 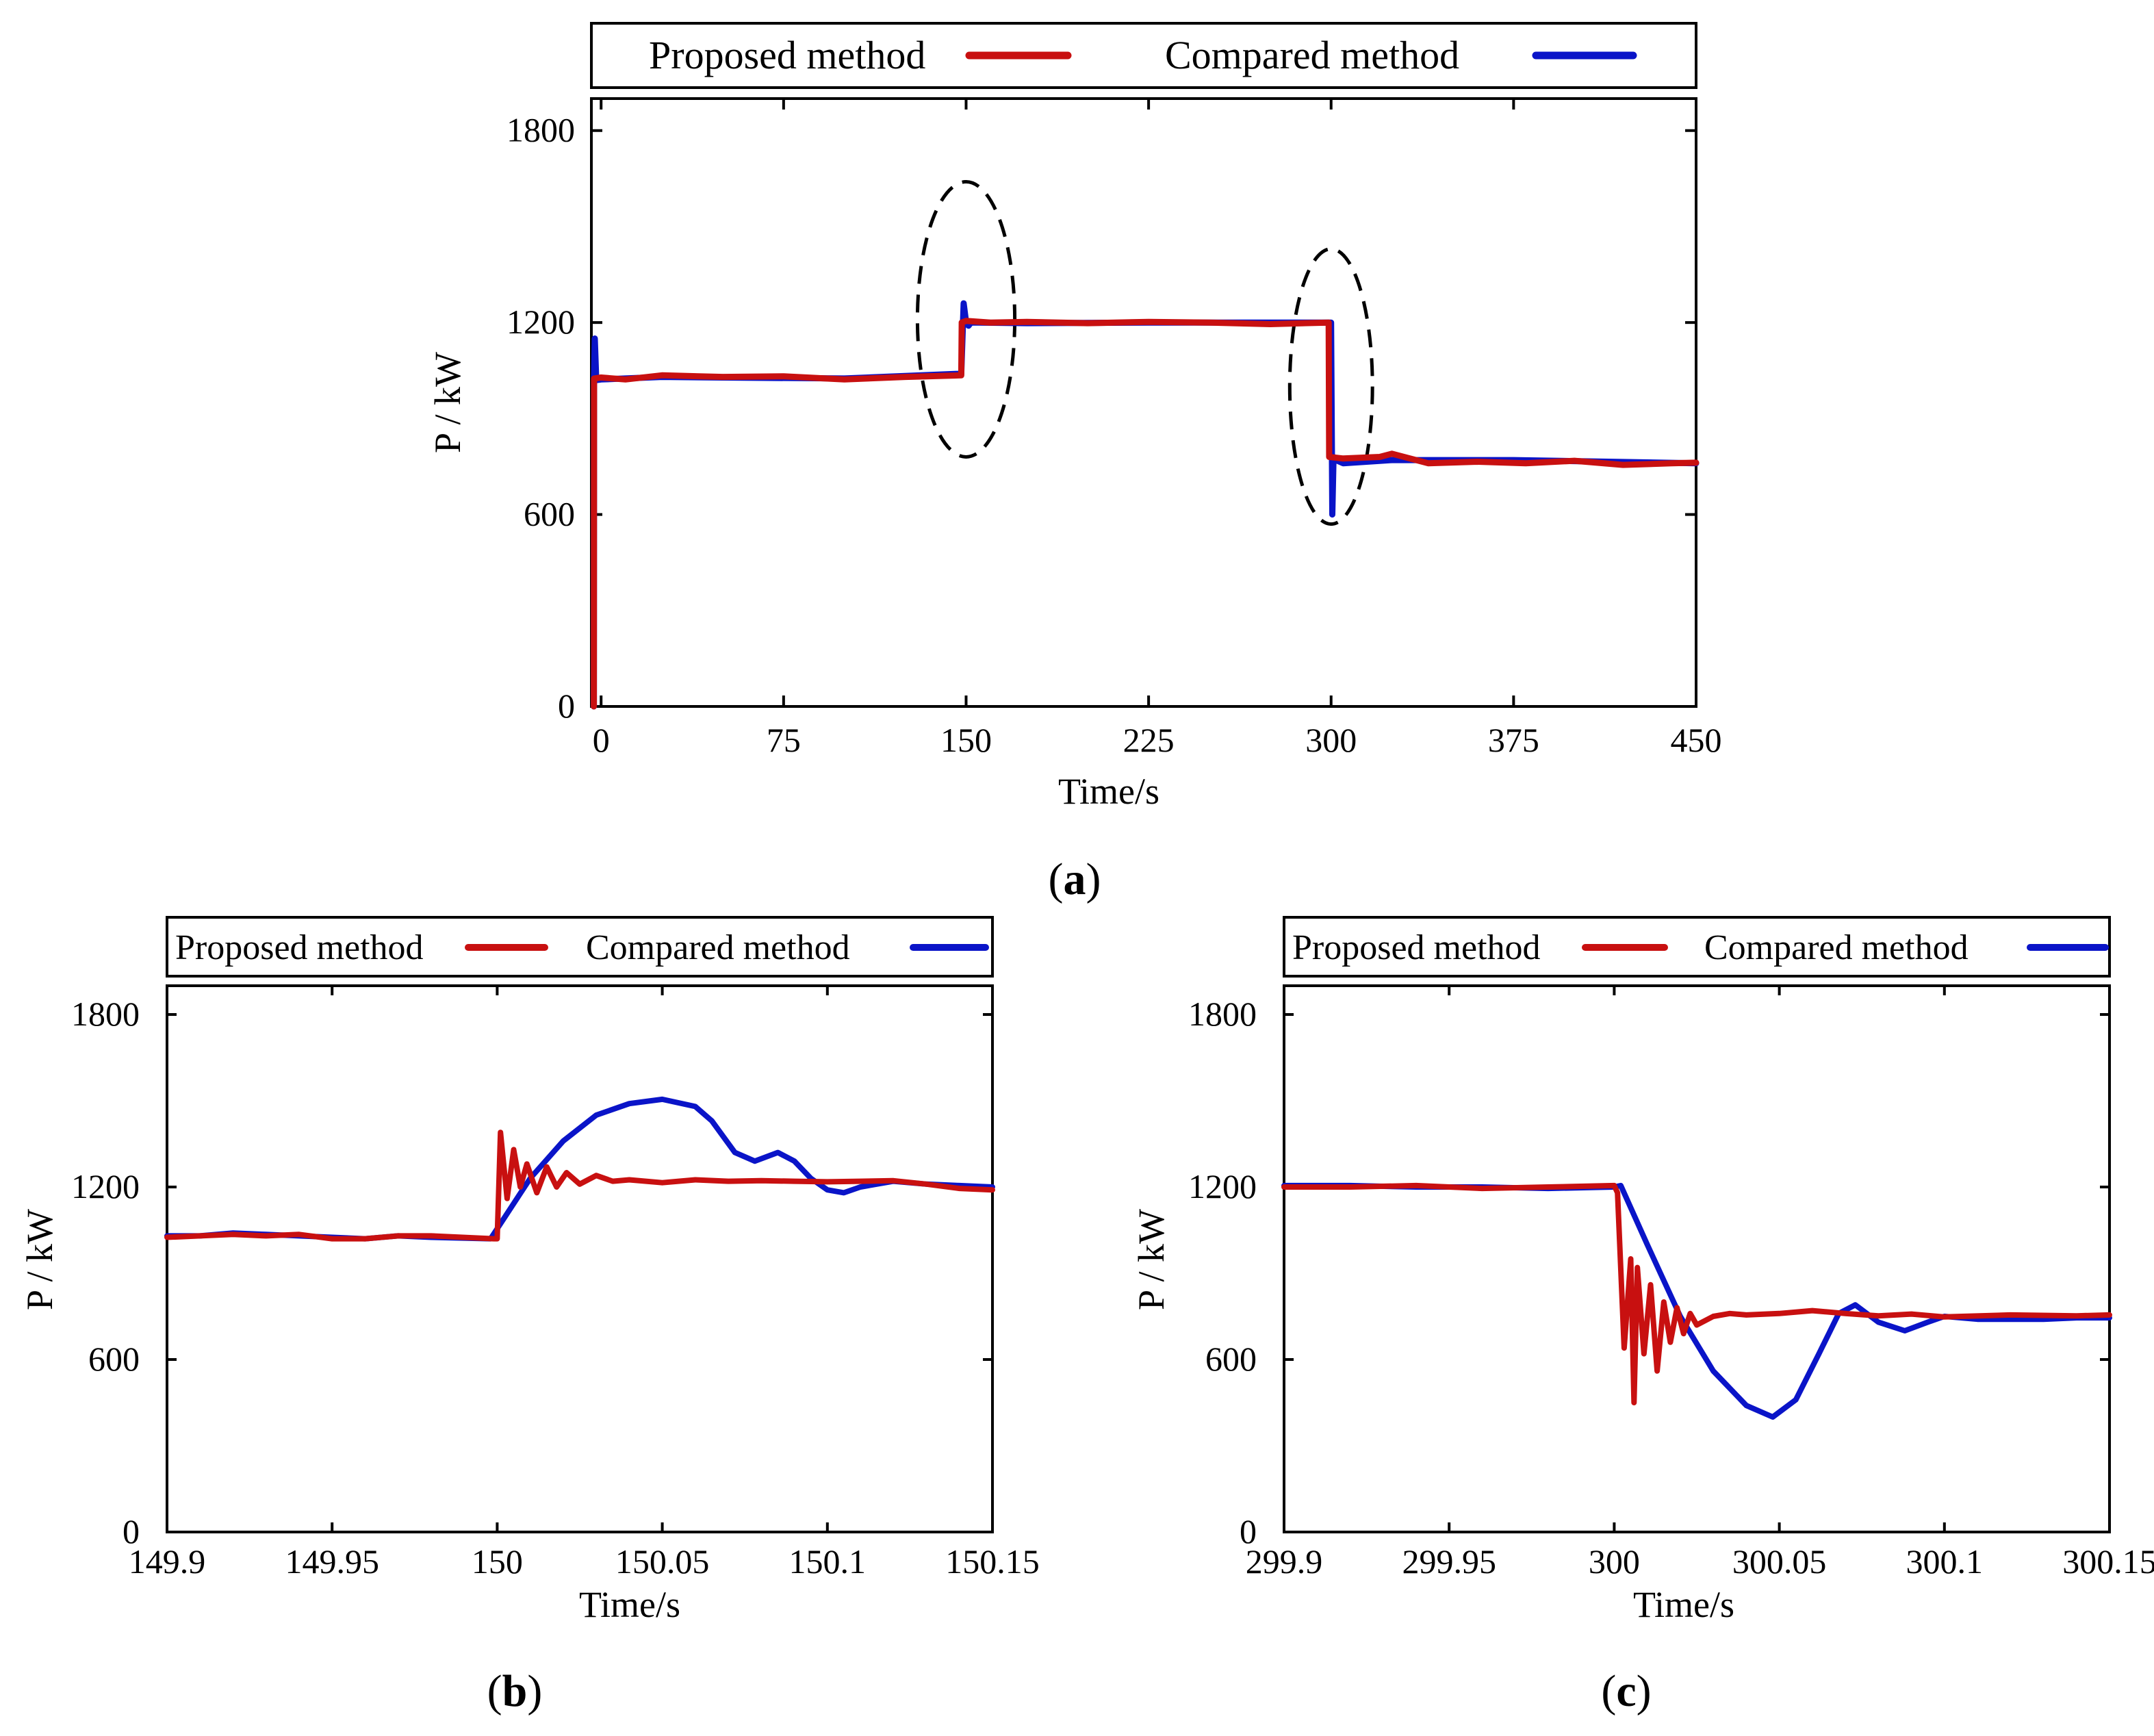 What do you see at coordinates (167, 1561) in the screenshot?
I see `x-tick-label: 149.9` at bounding box center [167, 1561].